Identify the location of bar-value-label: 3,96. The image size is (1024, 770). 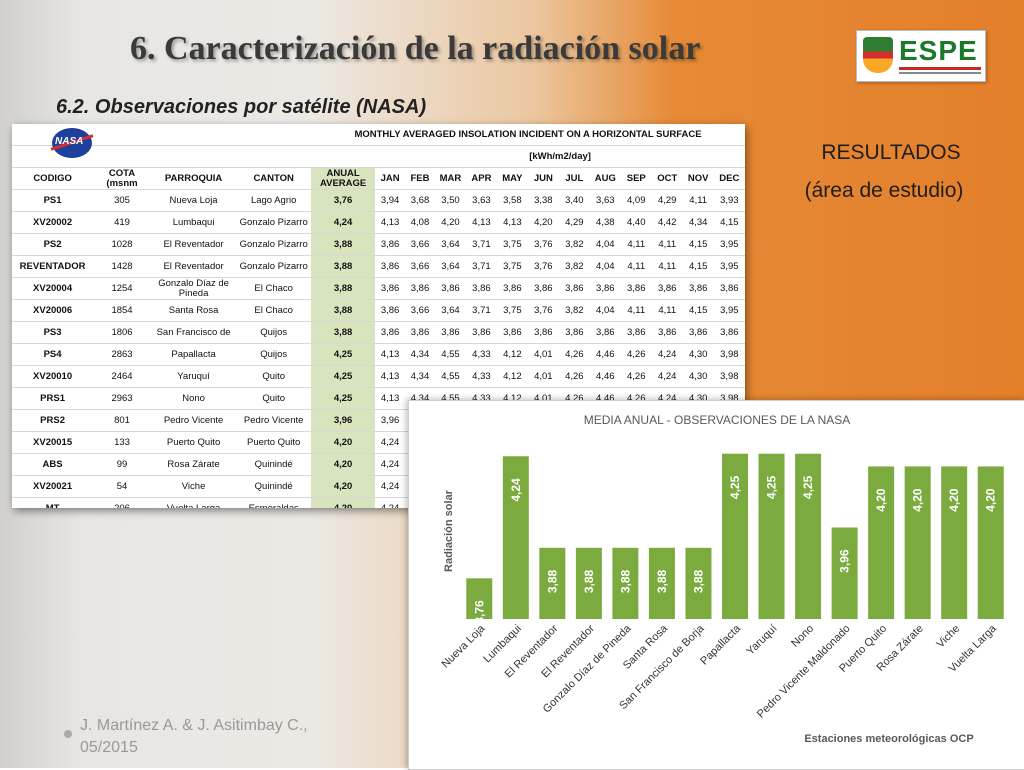
(845, 561).